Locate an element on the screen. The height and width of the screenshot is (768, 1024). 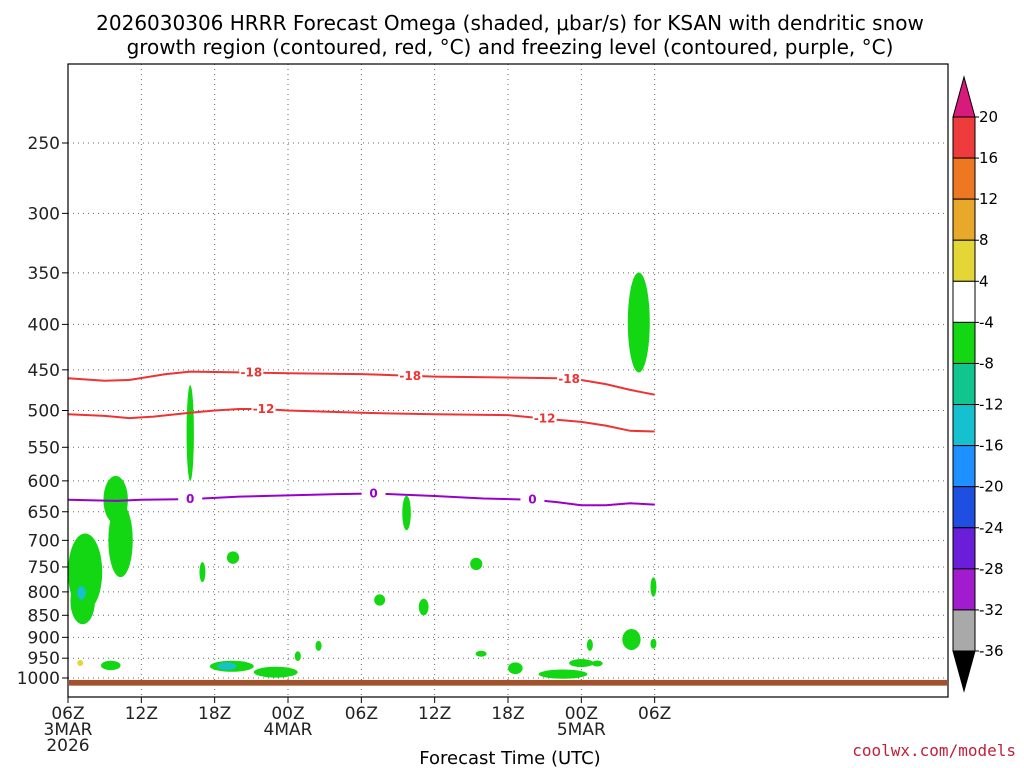
y-tick-label: 700 is located at coordinates (44, 541).